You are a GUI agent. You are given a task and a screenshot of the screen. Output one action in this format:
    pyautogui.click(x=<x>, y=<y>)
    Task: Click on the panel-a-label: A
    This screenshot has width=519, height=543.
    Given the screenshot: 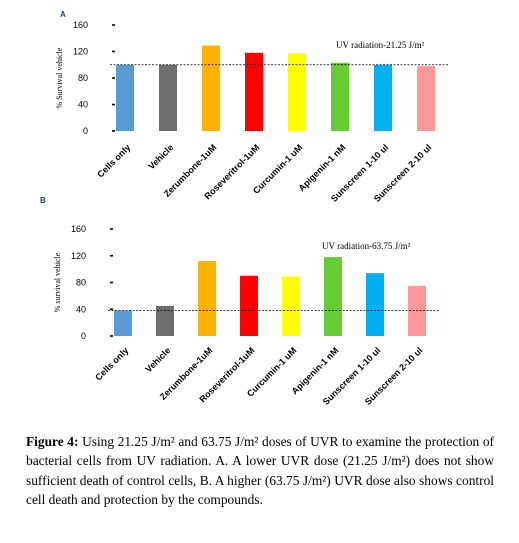 What is the action you would take?
    pyautogui.click(x=63, y=14)
    